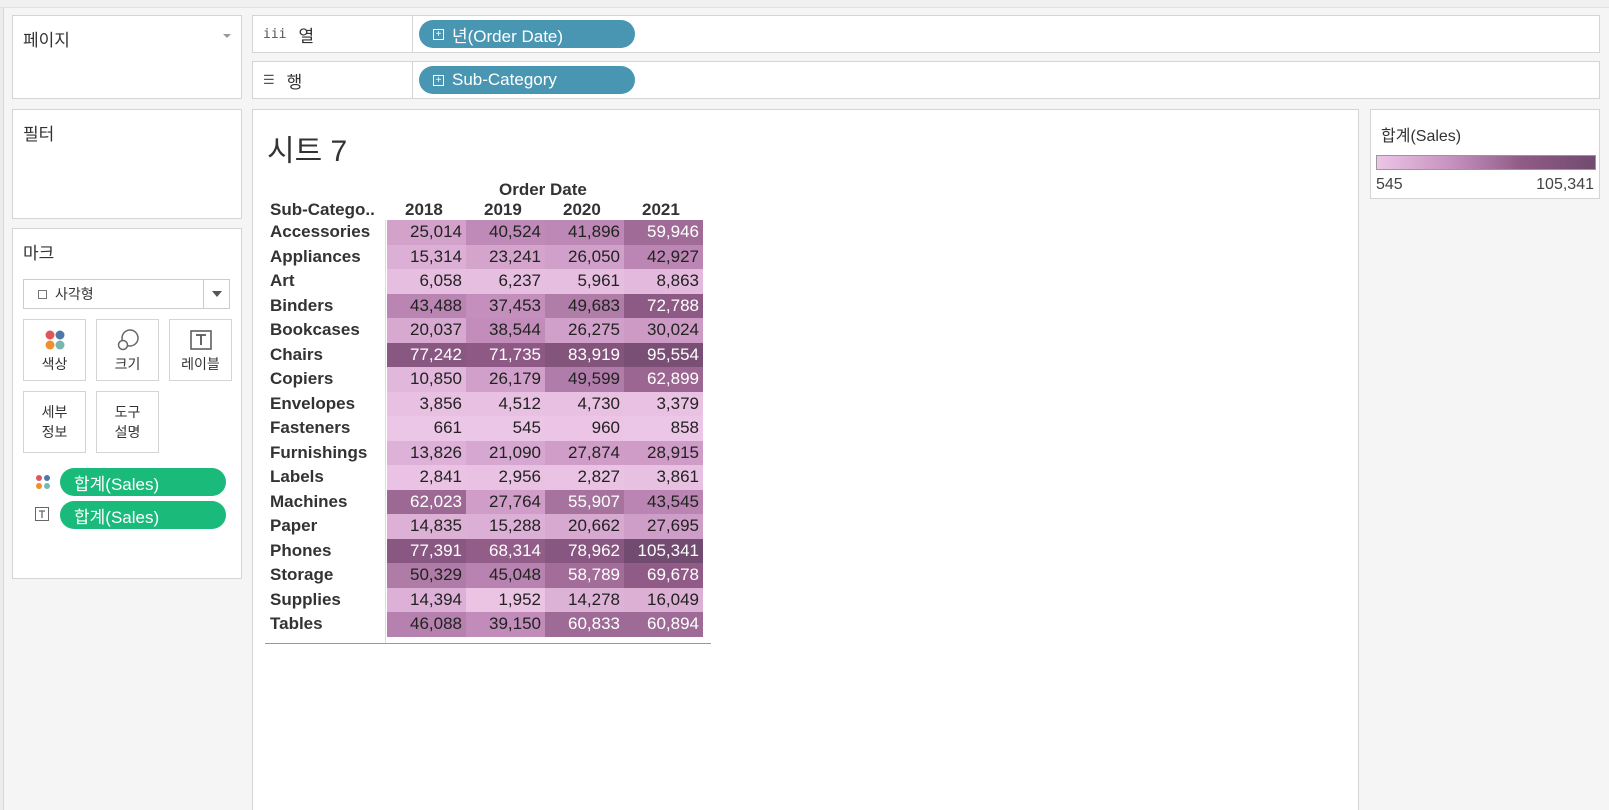 The height and width of the screenshot is (810, 1609). I want to click on heatmap-cell: 58,789, so click(584, 575).